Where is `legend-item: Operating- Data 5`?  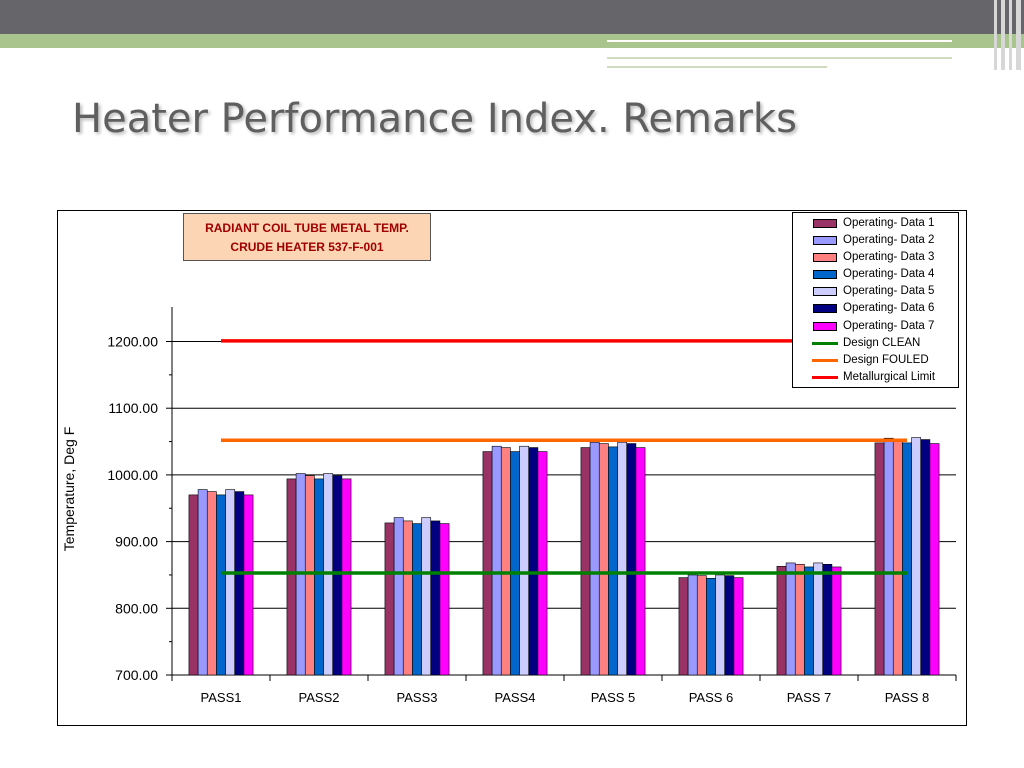 legend-item: Operating- Data 5 is located at coordinates (875, 292).